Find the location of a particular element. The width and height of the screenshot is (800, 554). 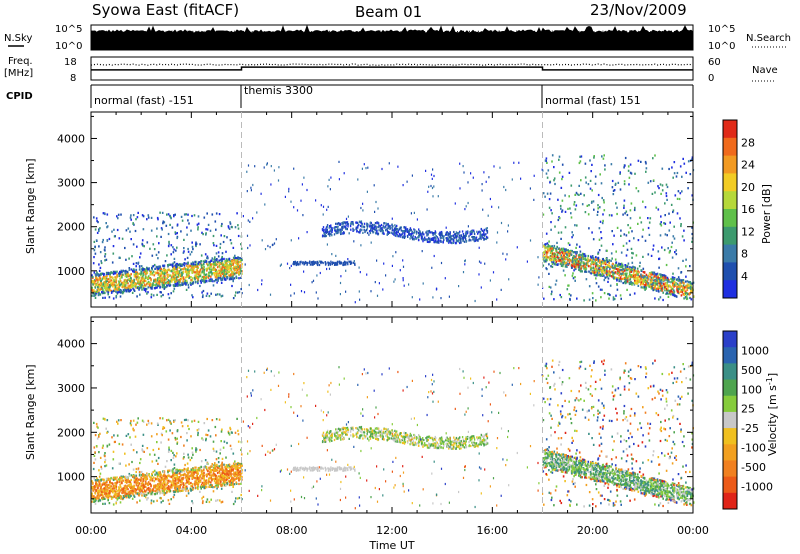

power-colorbar-tick: 28 is located at coordinates (748, 142).